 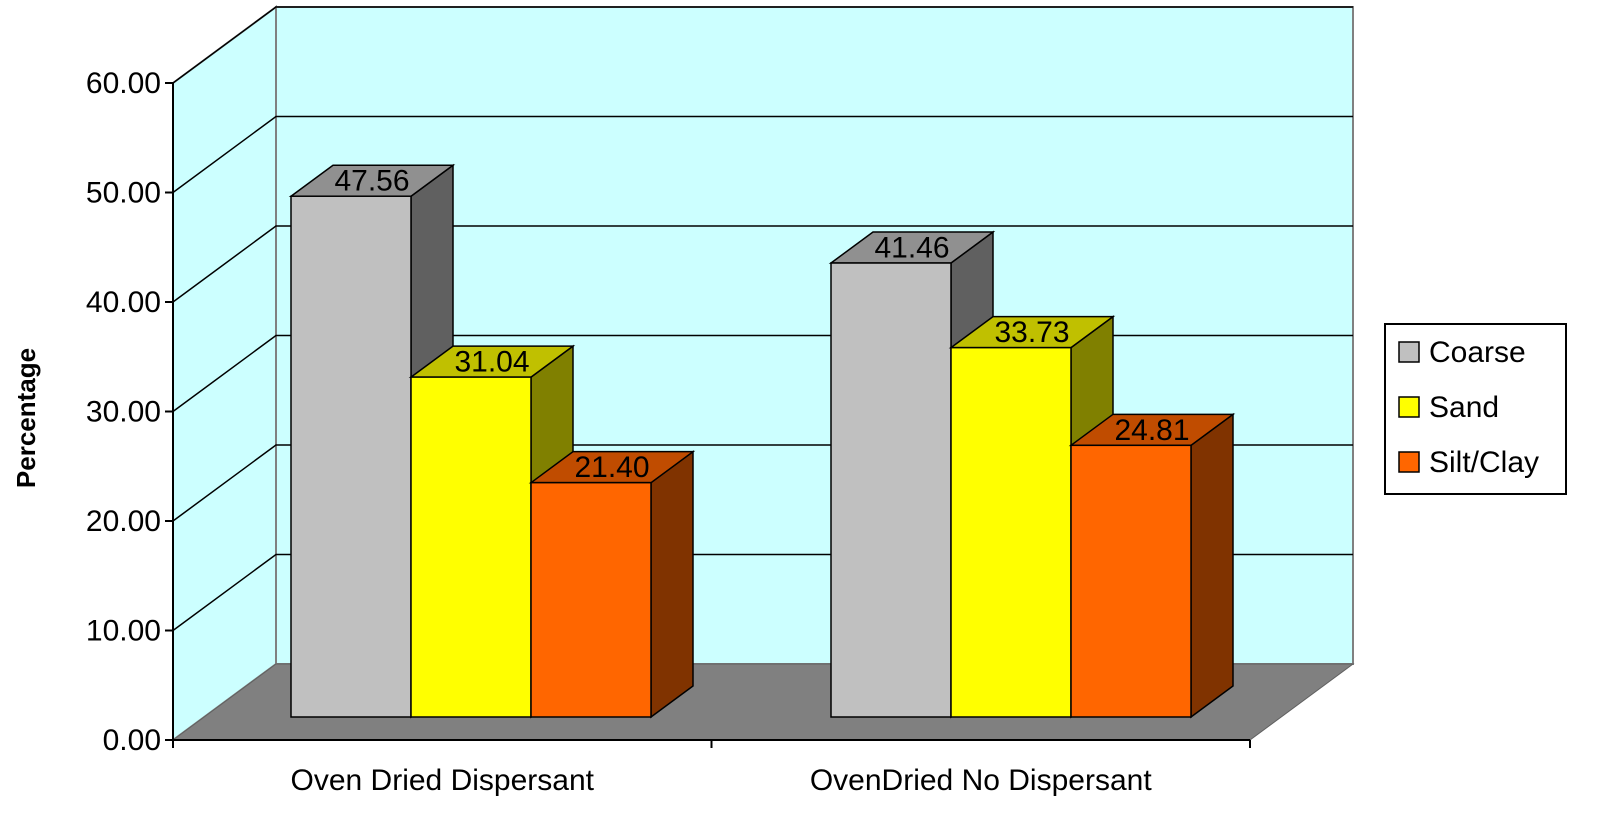 I want to click on y-tick-label: 40.00, so click(x=123, y=302).